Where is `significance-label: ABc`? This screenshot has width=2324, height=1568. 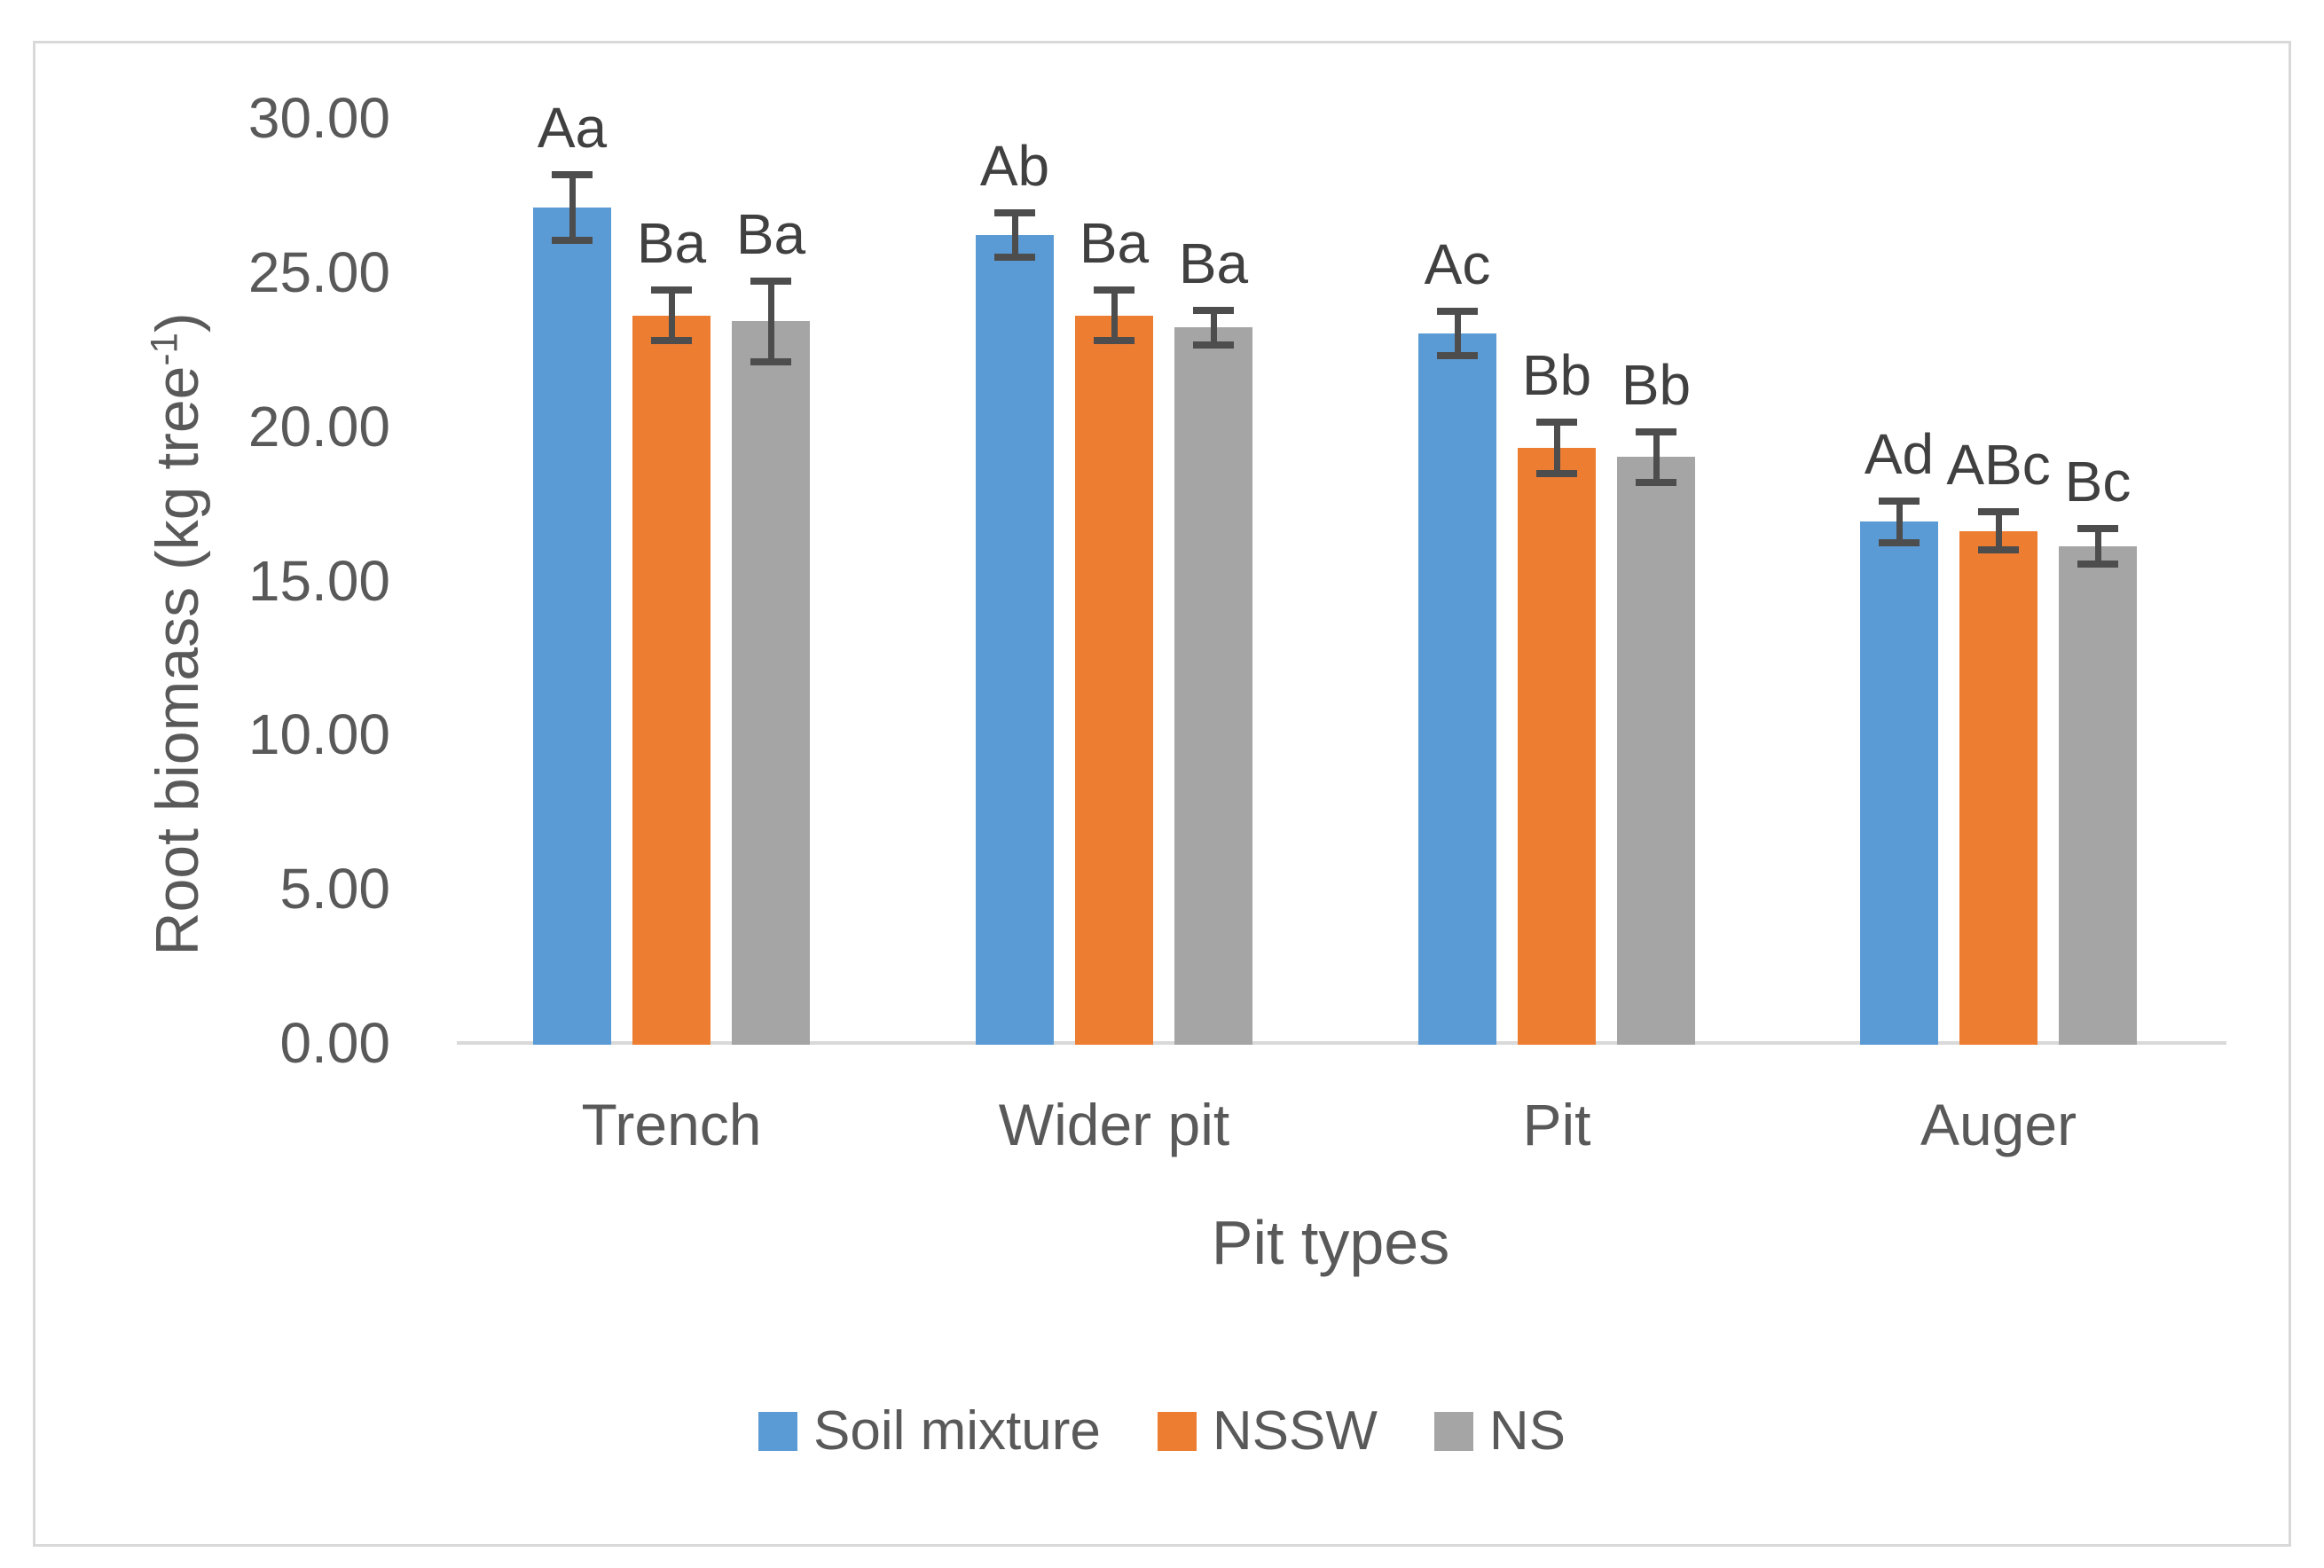 significance-label: ABc is located at coordinates (1999, 465).